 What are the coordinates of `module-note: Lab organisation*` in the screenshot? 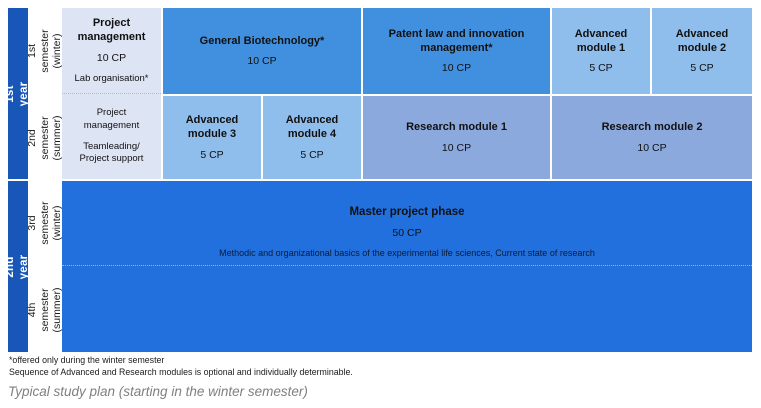 It's located at (111, 78).